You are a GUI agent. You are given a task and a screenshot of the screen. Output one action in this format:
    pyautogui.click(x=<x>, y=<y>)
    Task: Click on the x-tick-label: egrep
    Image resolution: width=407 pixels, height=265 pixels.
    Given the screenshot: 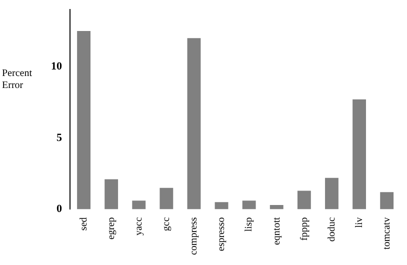 What is the action you would take?
    pyautogui.click(x=111, y=228)
    